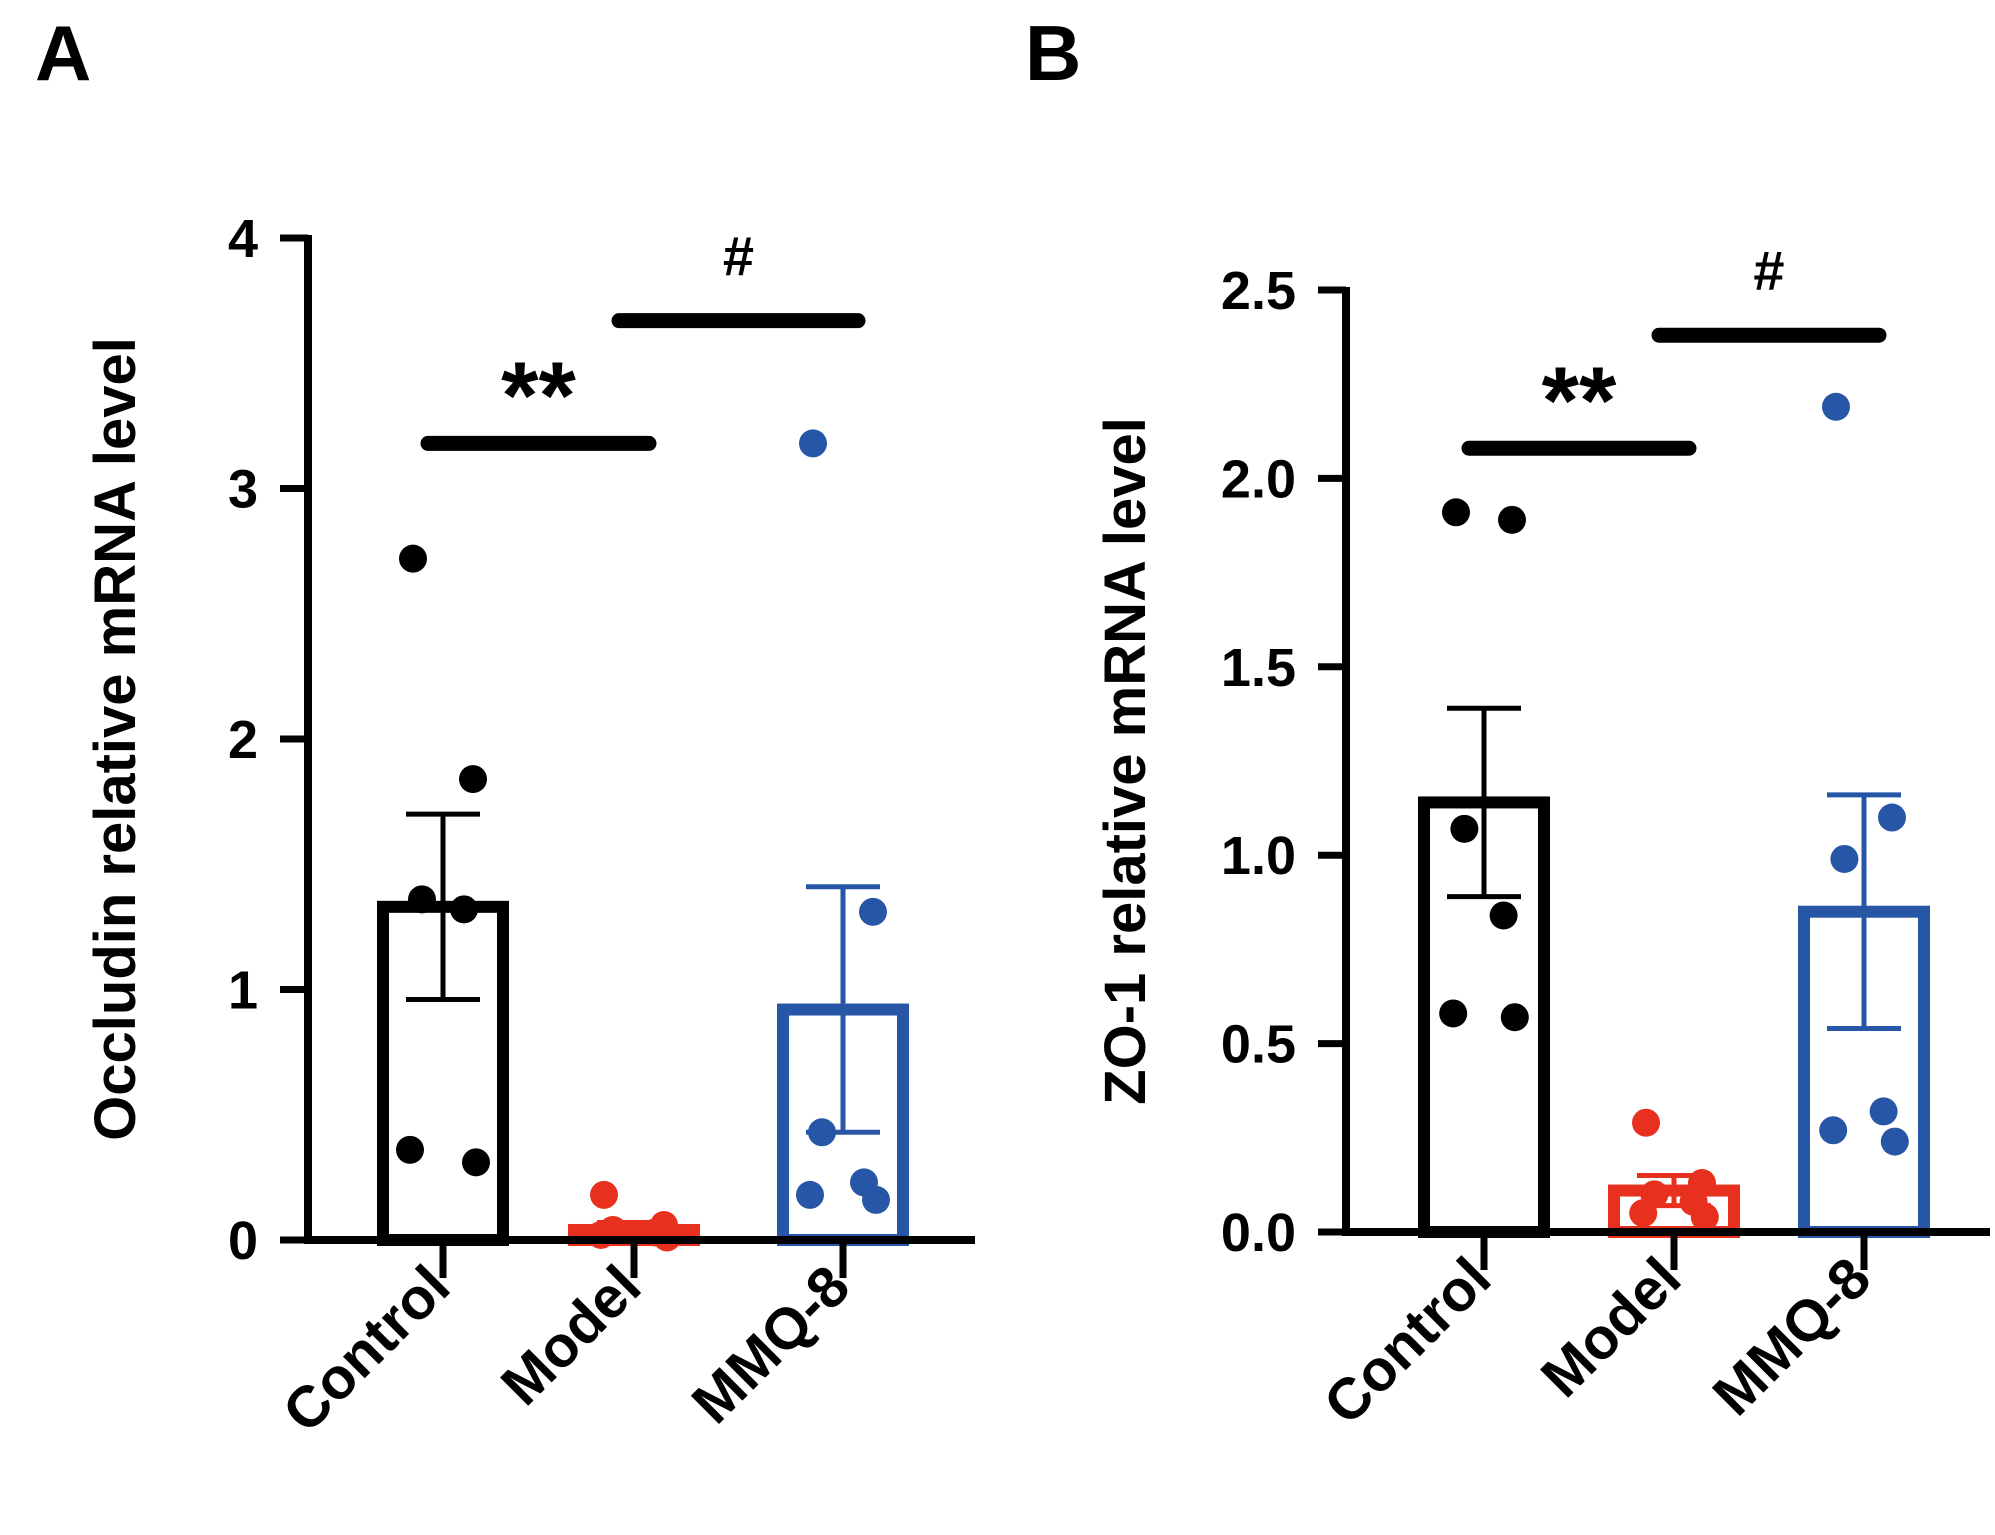  I want to click on panel-label: A, so click(63, 53).